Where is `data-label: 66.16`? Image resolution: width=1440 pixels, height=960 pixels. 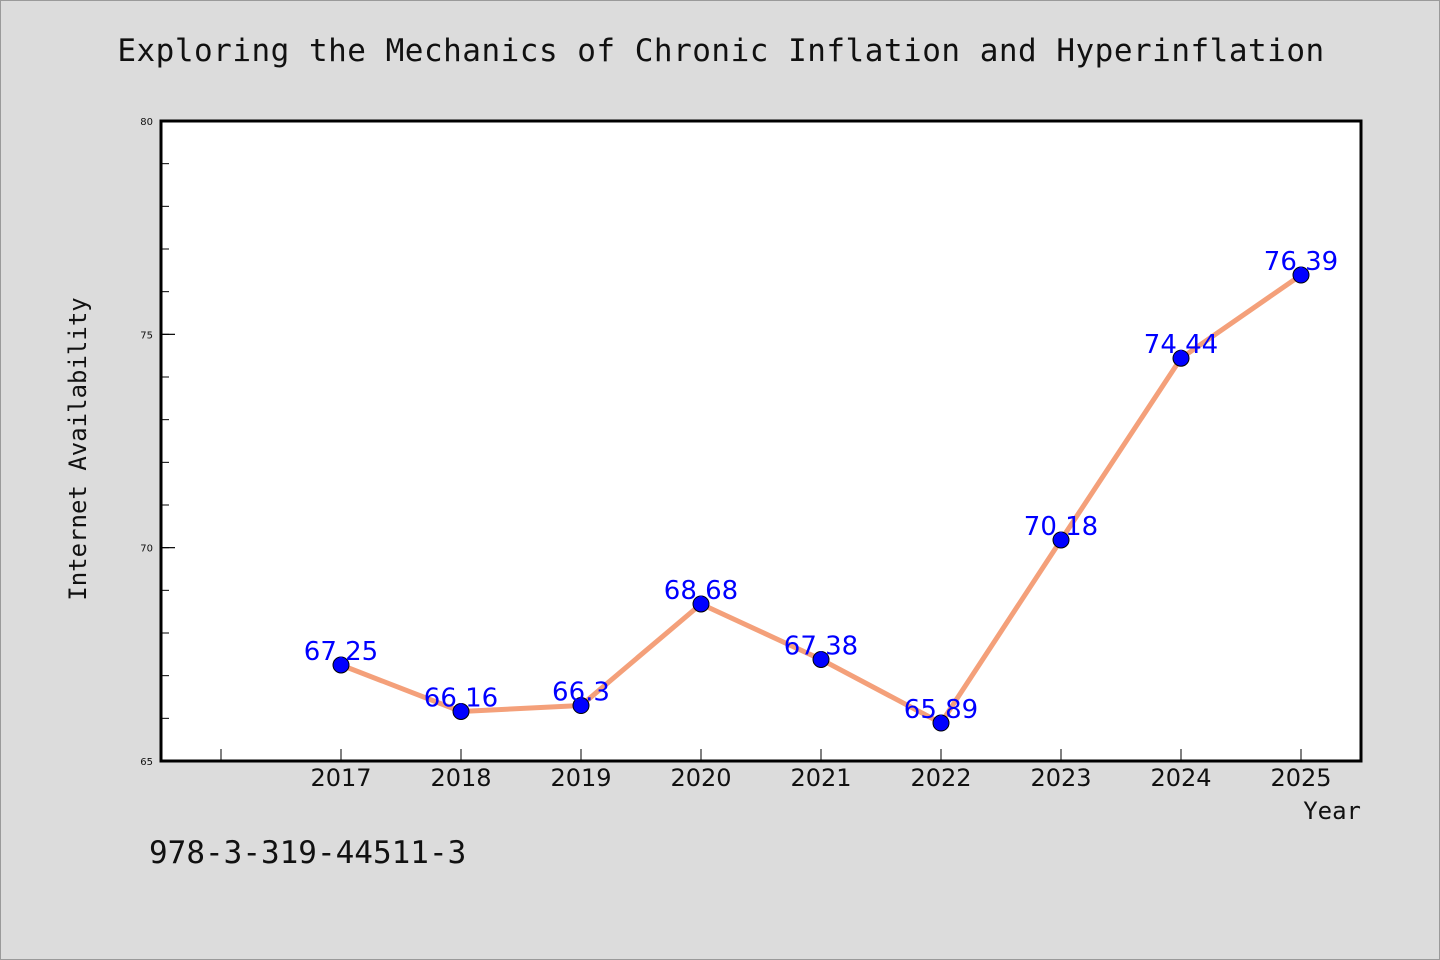
data-label: 66.16 is located at coordinates (461, 699).